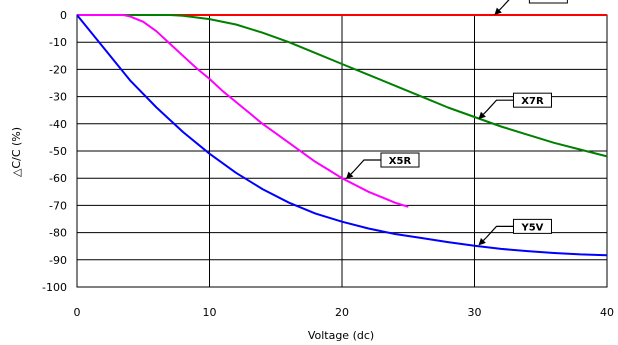  Describe the element at coordinates (58, 260) in the screenshot. I see `y-tick-label: -90` at that location.